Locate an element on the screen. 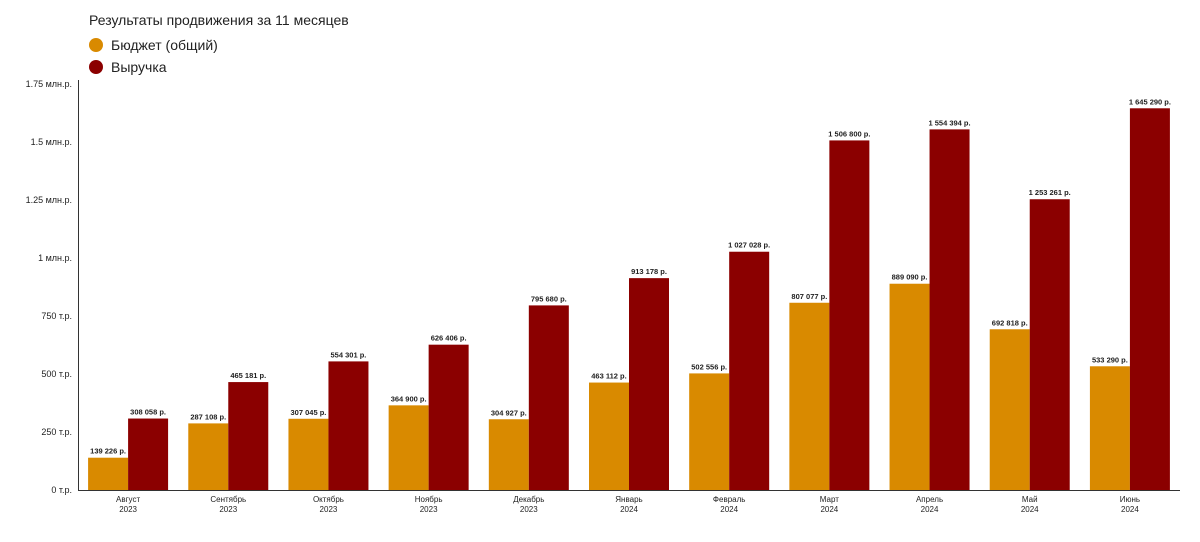 This screenshot has width=1200, height=542. x-tick-label-month: Апрель is located at coordinates (929, 499).